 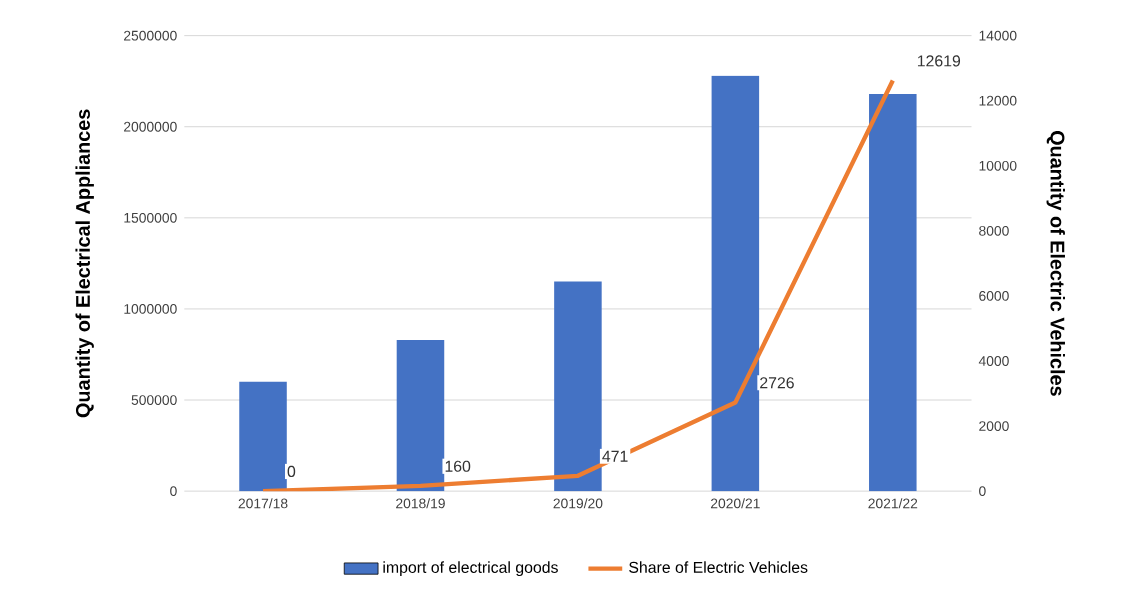 What do you see at coordinates (150, 309) in the screenshot?
I see `y-tick-label: 1000000` at bounding box center [150, 309].